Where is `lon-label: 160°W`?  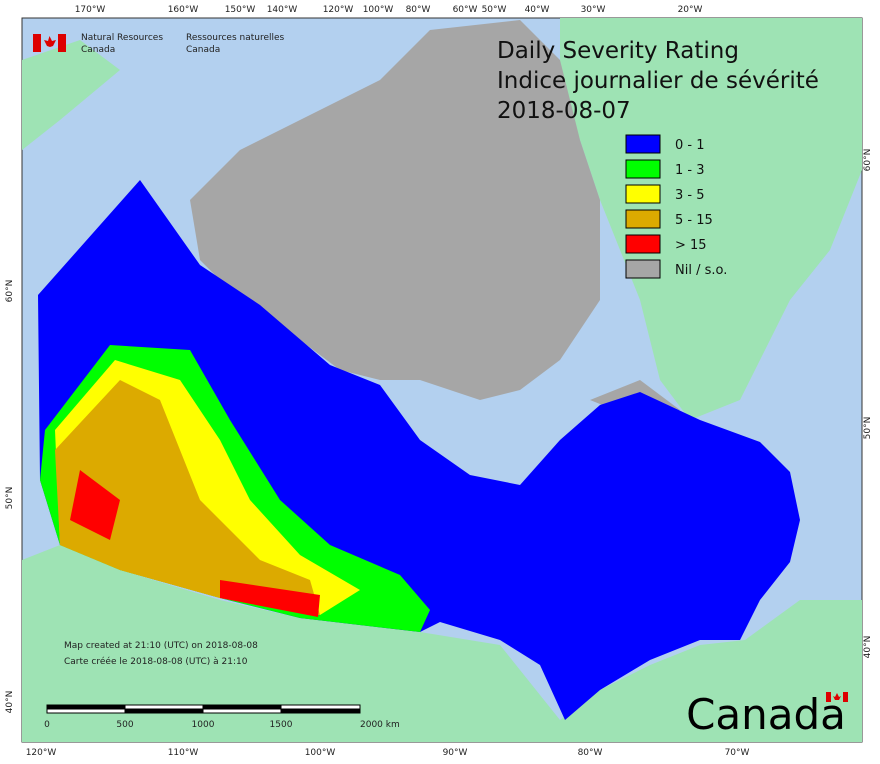 lon-label: 160°W is located at coordinates (183, 10).